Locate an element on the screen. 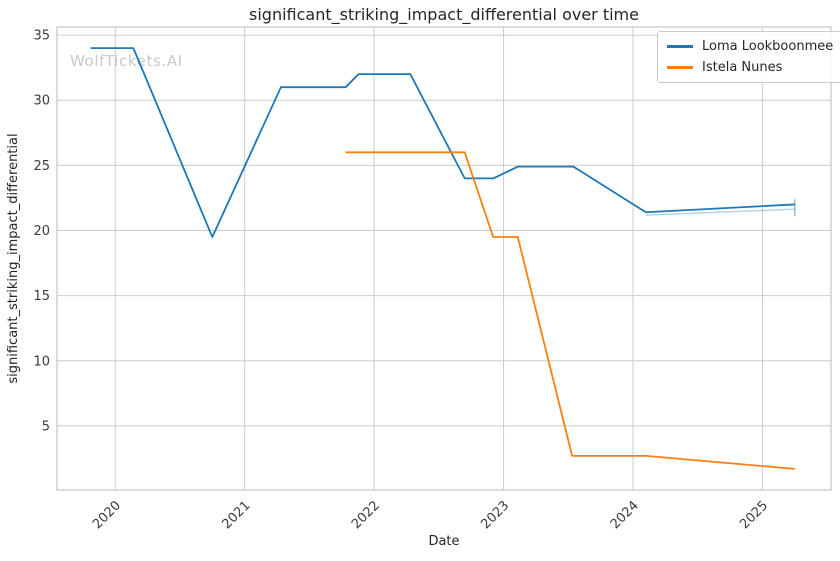  series-ghost-line-loma-lookboonmee is located at coordinates (720, 212).